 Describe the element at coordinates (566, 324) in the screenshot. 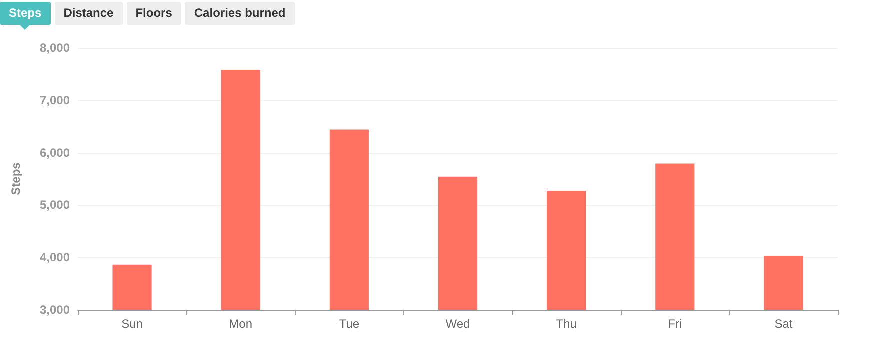

I see `x-tick-label: Thu` at that location.